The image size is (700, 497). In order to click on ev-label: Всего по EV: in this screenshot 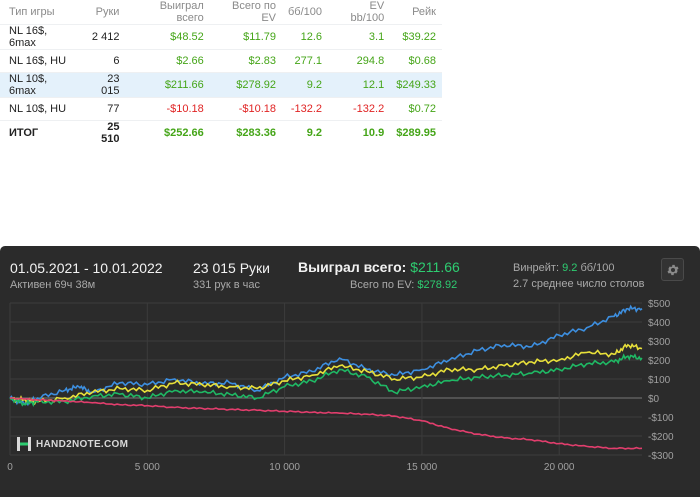, I will do `click(382, 285)`.